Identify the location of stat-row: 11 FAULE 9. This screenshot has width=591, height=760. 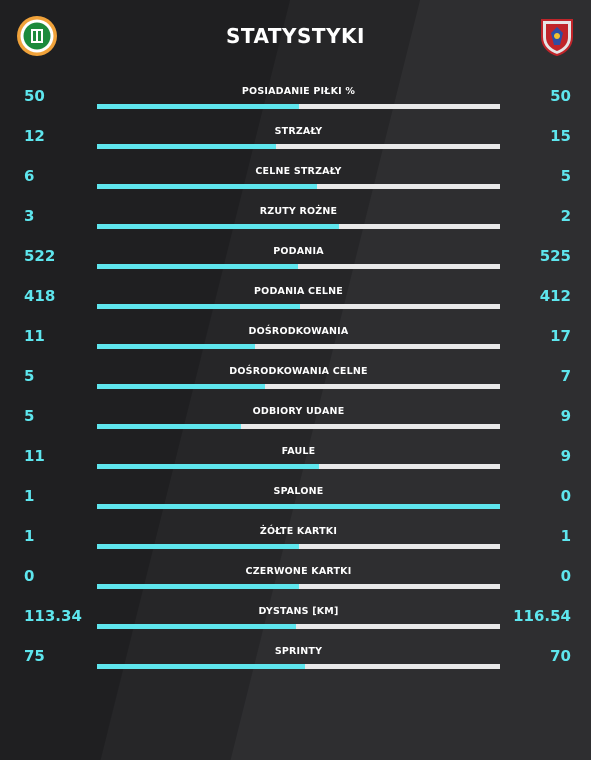
(295, 456).